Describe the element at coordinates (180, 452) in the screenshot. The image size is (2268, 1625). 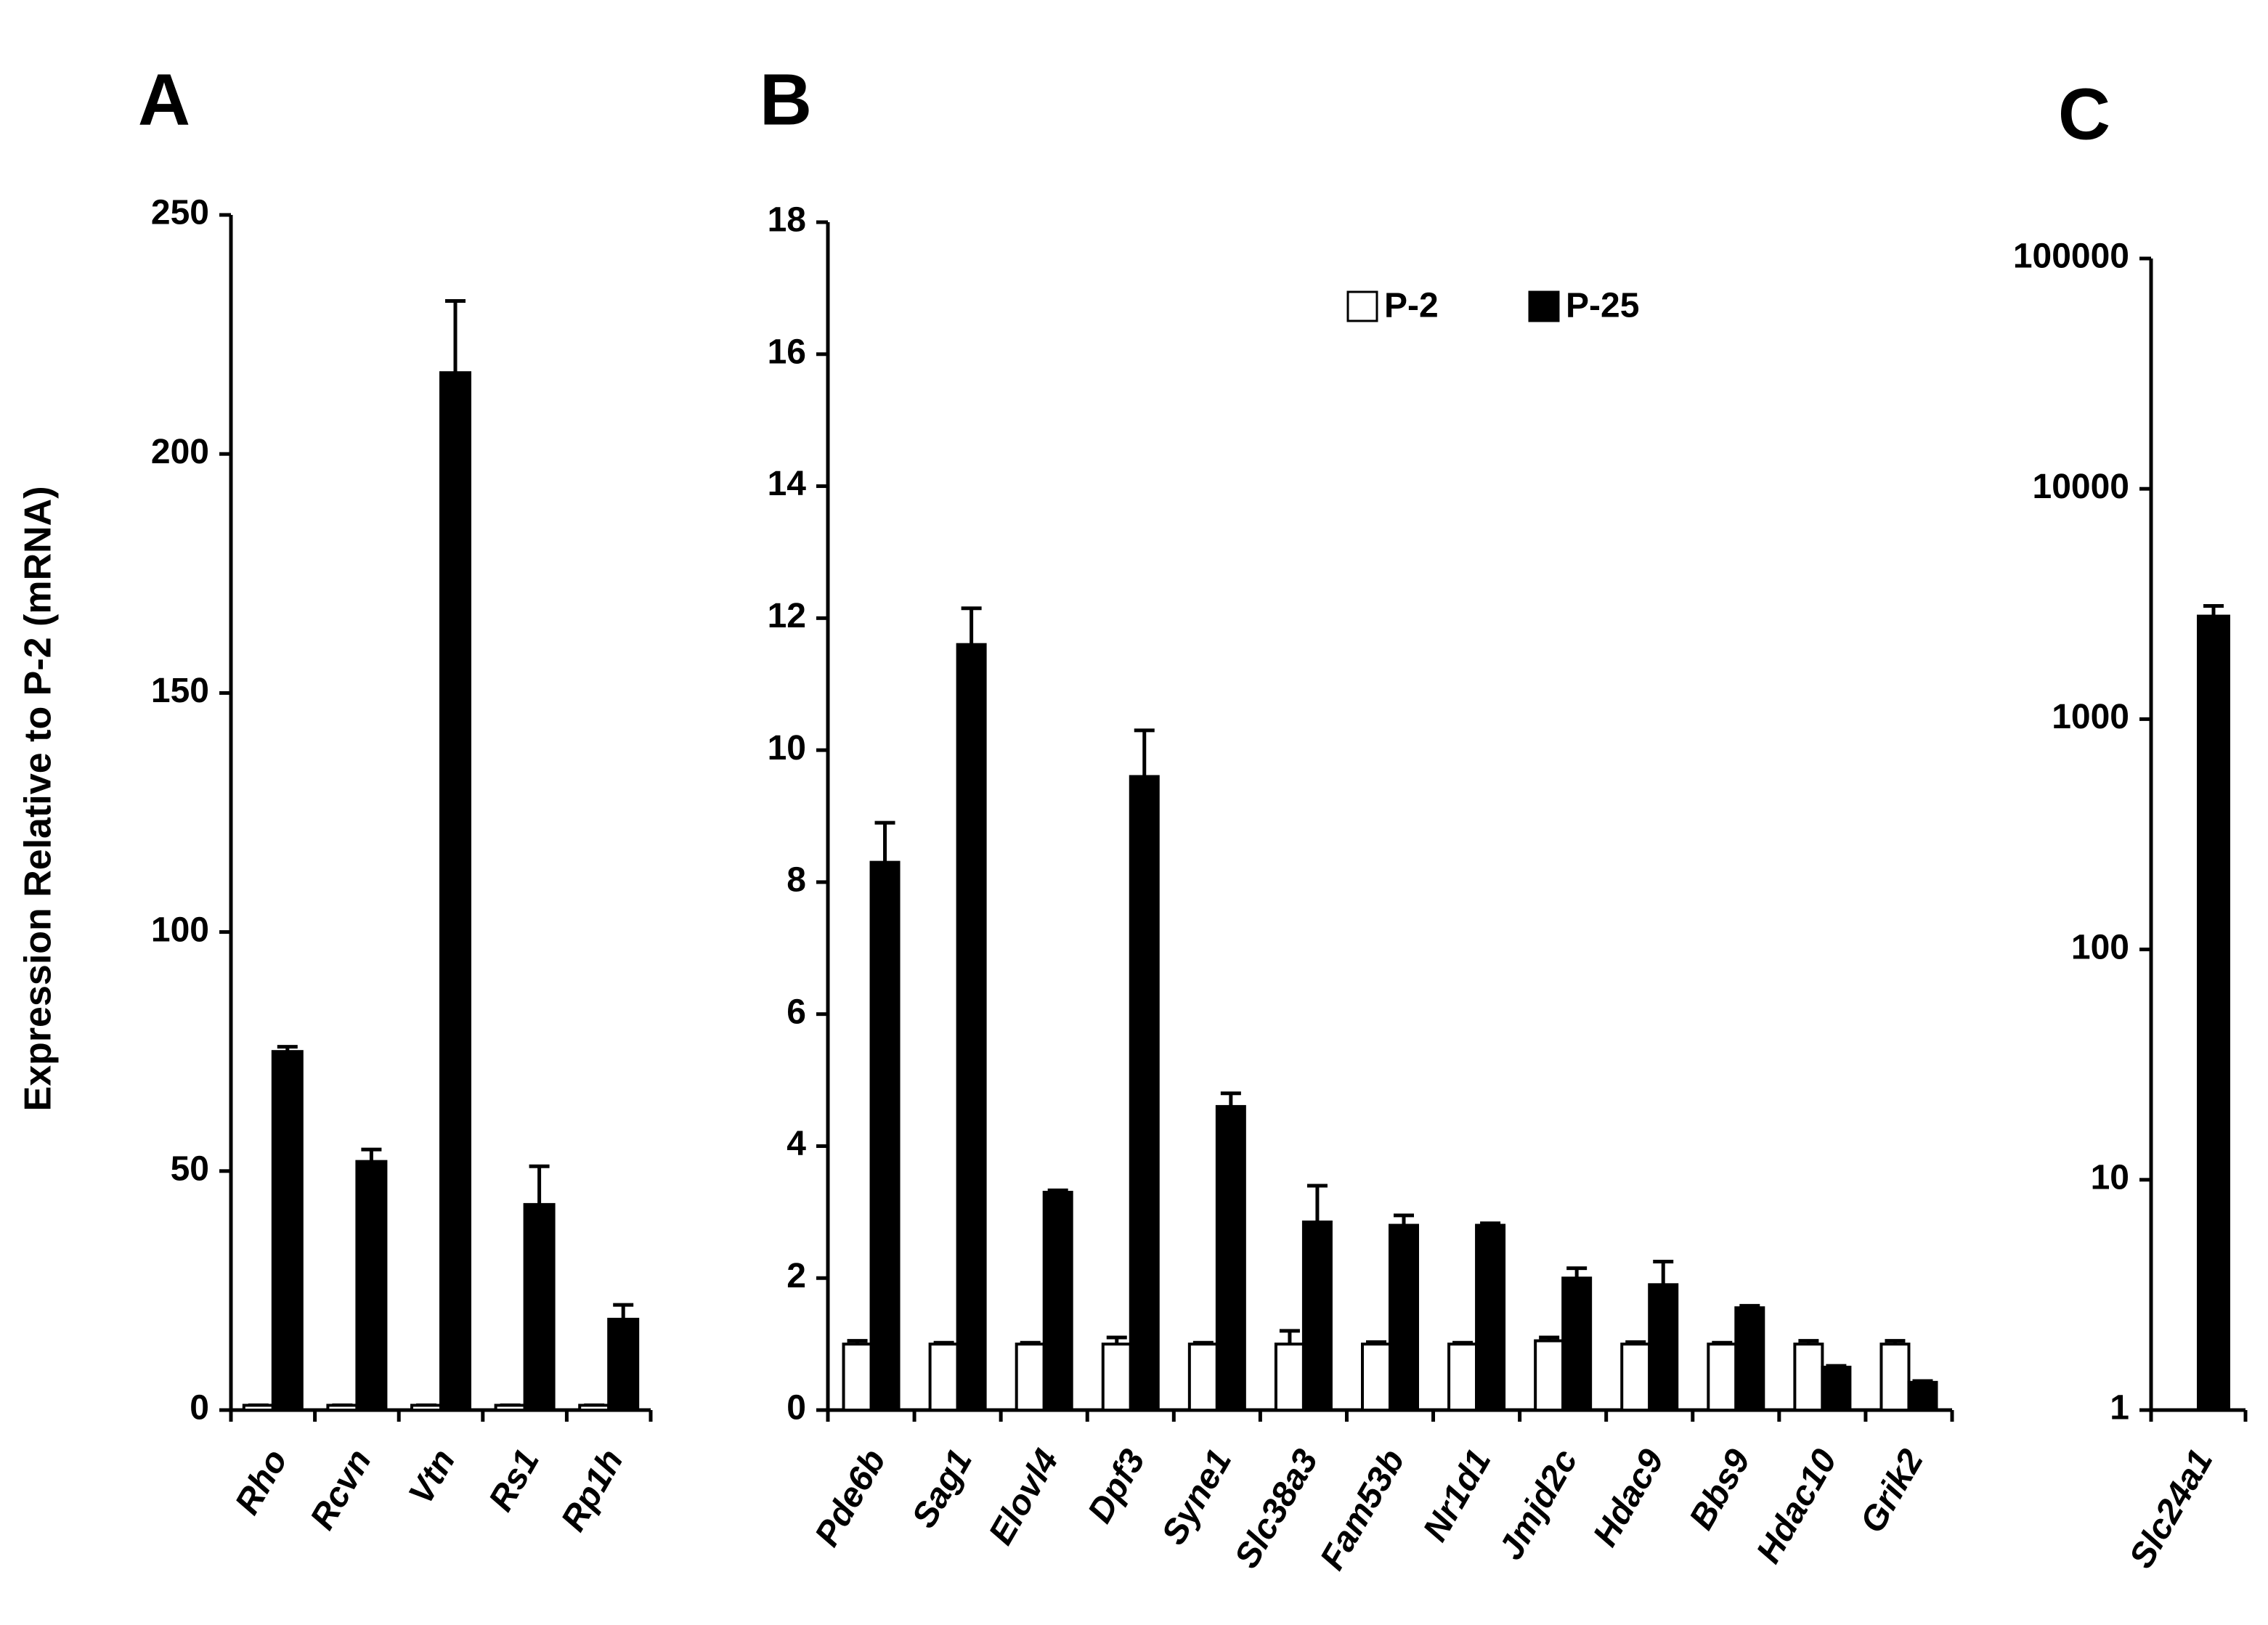
I see `y-tick-label: 200` at that location.